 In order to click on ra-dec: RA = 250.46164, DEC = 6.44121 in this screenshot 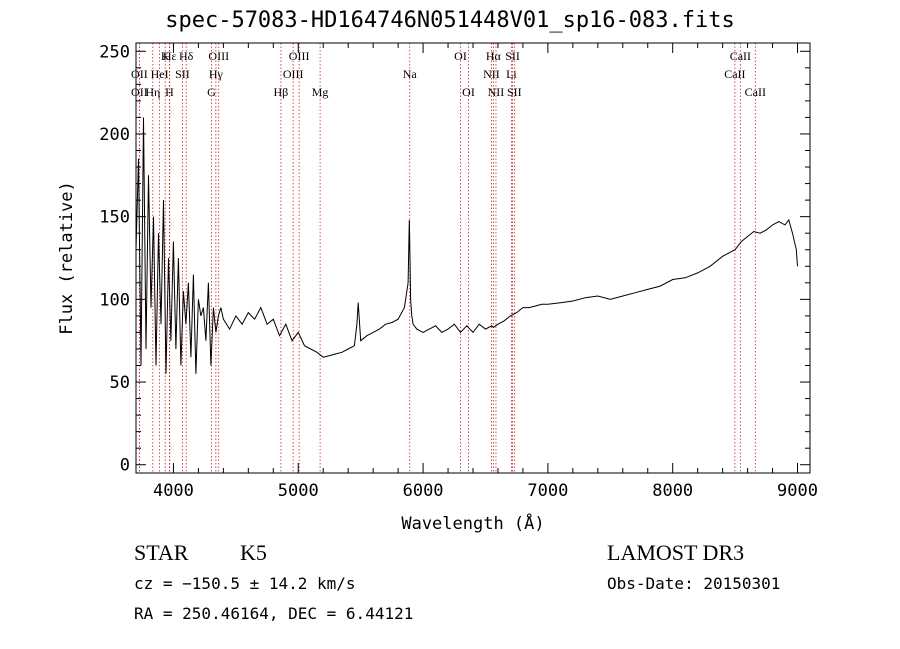, I will do `click(274, 613)`.